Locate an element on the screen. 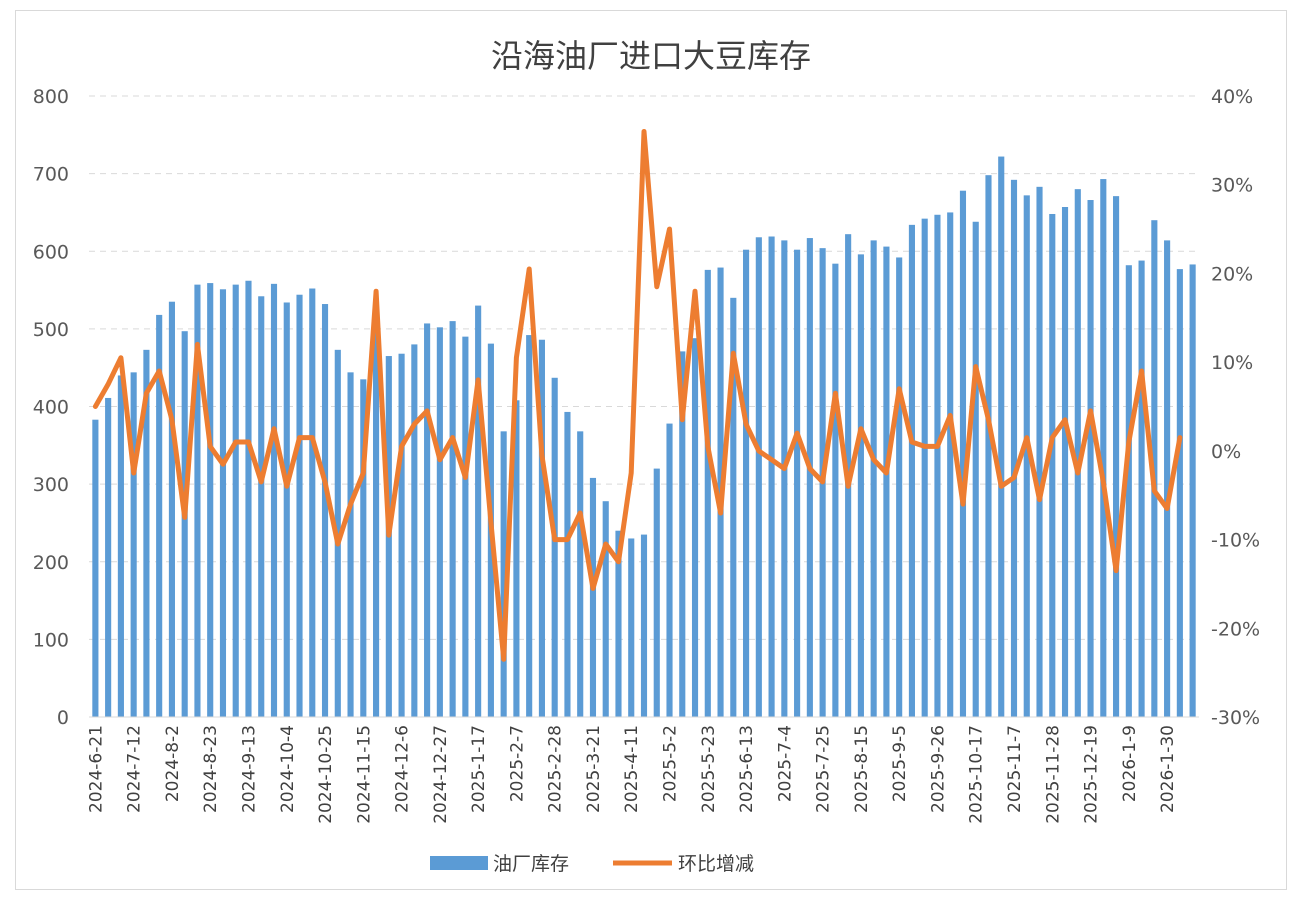 The width and height of the screenshot is (1304, 900). x-tick-label: 2025-7-25 is located at coordinates (824, 769).